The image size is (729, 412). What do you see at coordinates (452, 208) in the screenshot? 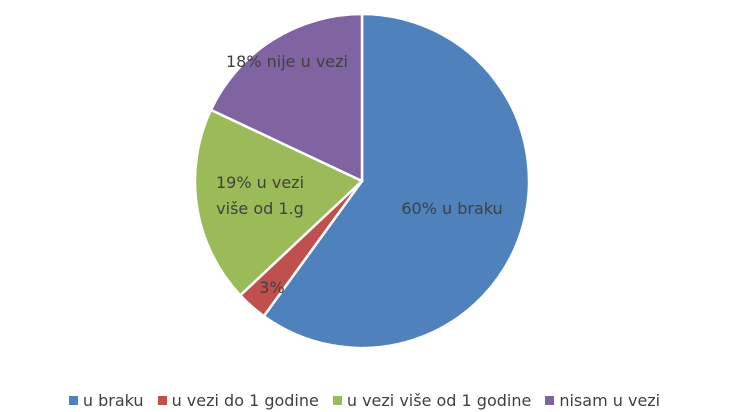
I see `data-label: 60% u braku` at bounding box center [452, 208].